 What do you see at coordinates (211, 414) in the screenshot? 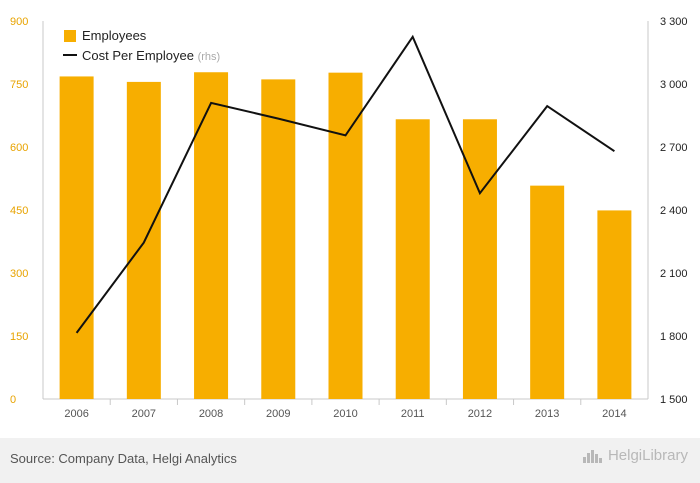
I see `x-tick-label: 2008` at bounding box center [211, 414].